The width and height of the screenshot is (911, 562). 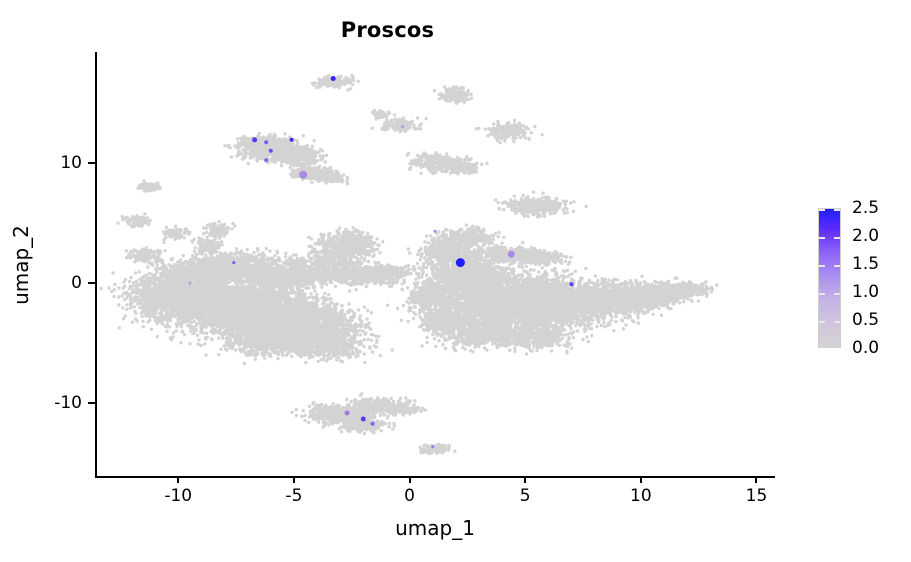 I want to click on x-tick-label: -10, so click(x=178, y=496).